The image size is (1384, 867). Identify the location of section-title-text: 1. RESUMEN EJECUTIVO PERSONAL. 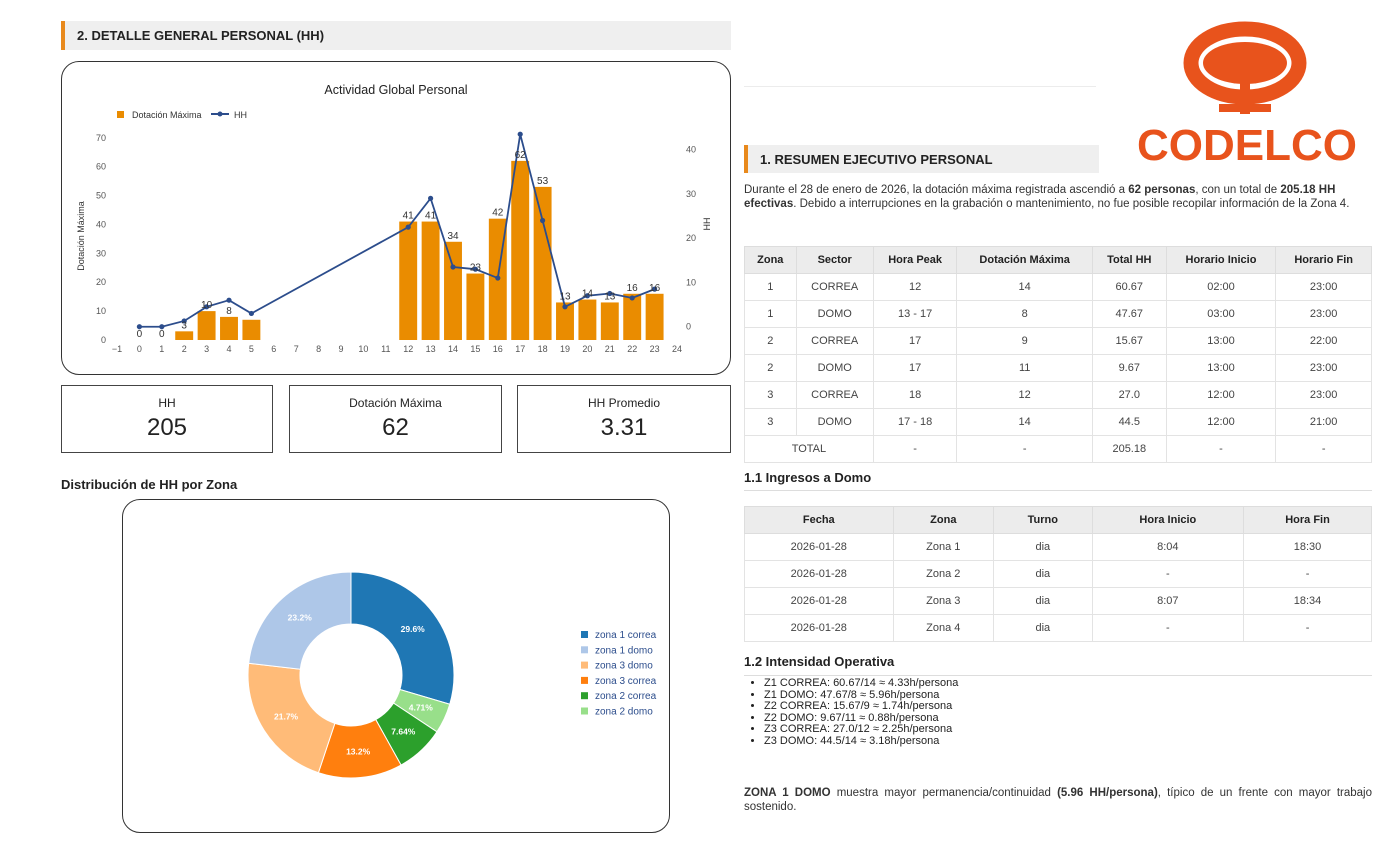
(876, 159).